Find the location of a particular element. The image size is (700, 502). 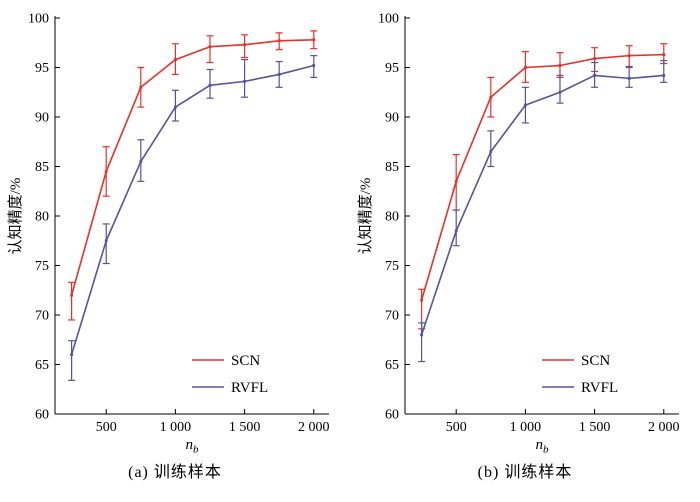

caption-b: (b) 训练样本 is located at coordinates (525, 472).